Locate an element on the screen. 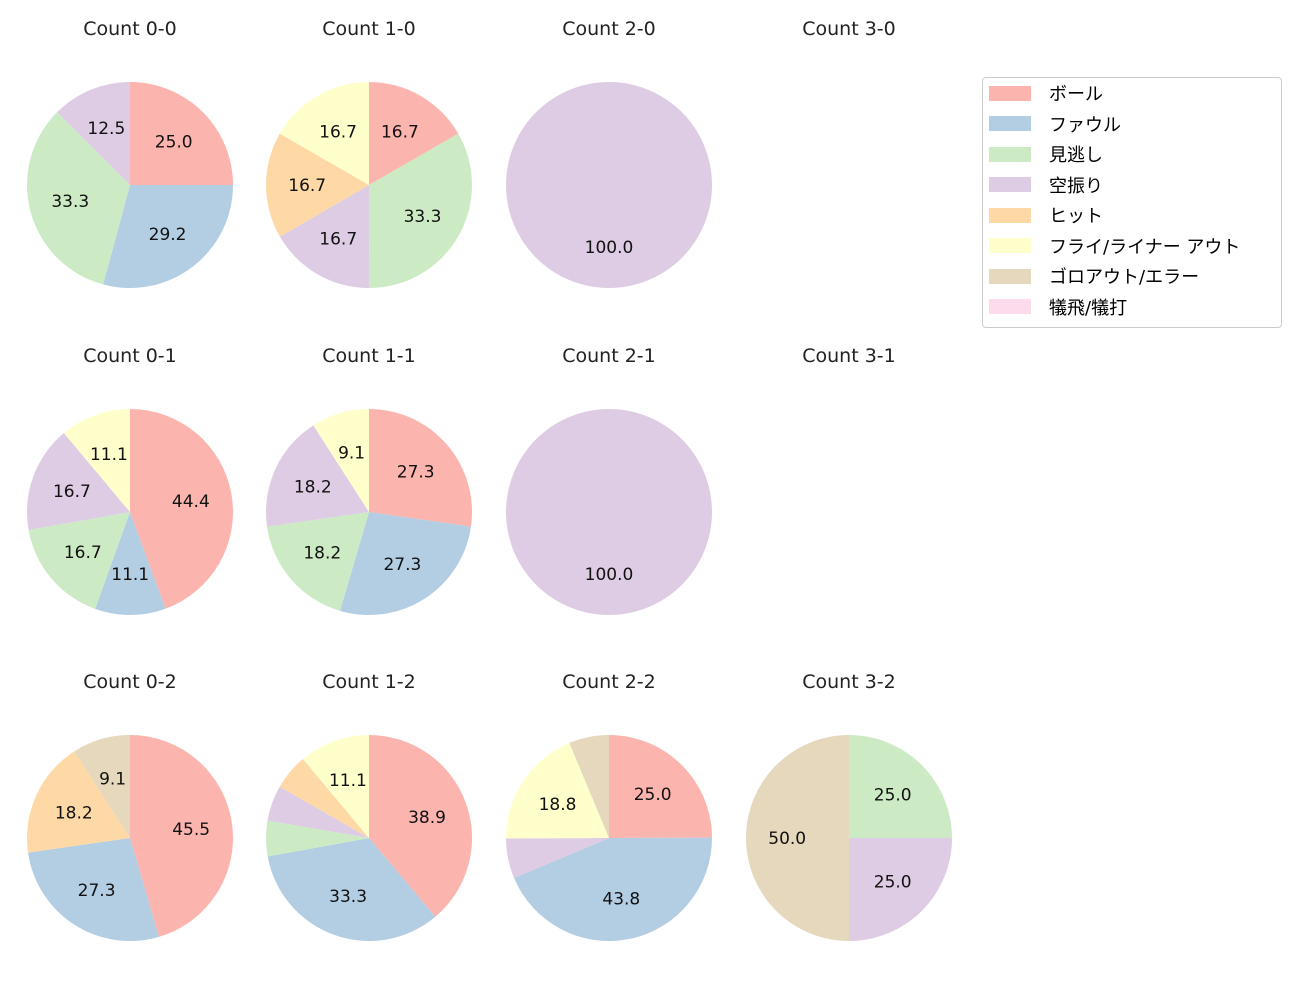 This screenshot has width=1300, height=1000. pie-title: Count 2-0 is located at coordinates (609, 29).